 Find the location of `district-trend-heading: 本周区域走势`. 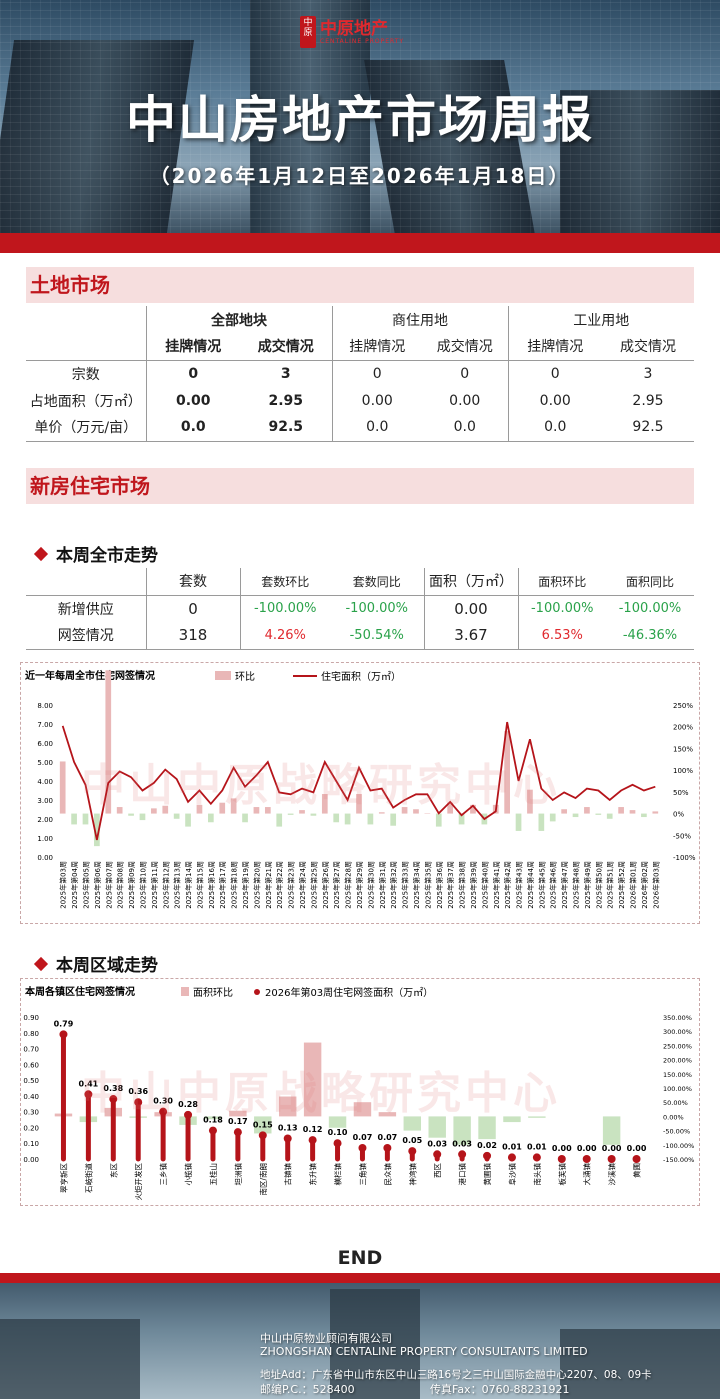

district-trend-heading: 本周区域走势 is located at coordinates (95, 963).